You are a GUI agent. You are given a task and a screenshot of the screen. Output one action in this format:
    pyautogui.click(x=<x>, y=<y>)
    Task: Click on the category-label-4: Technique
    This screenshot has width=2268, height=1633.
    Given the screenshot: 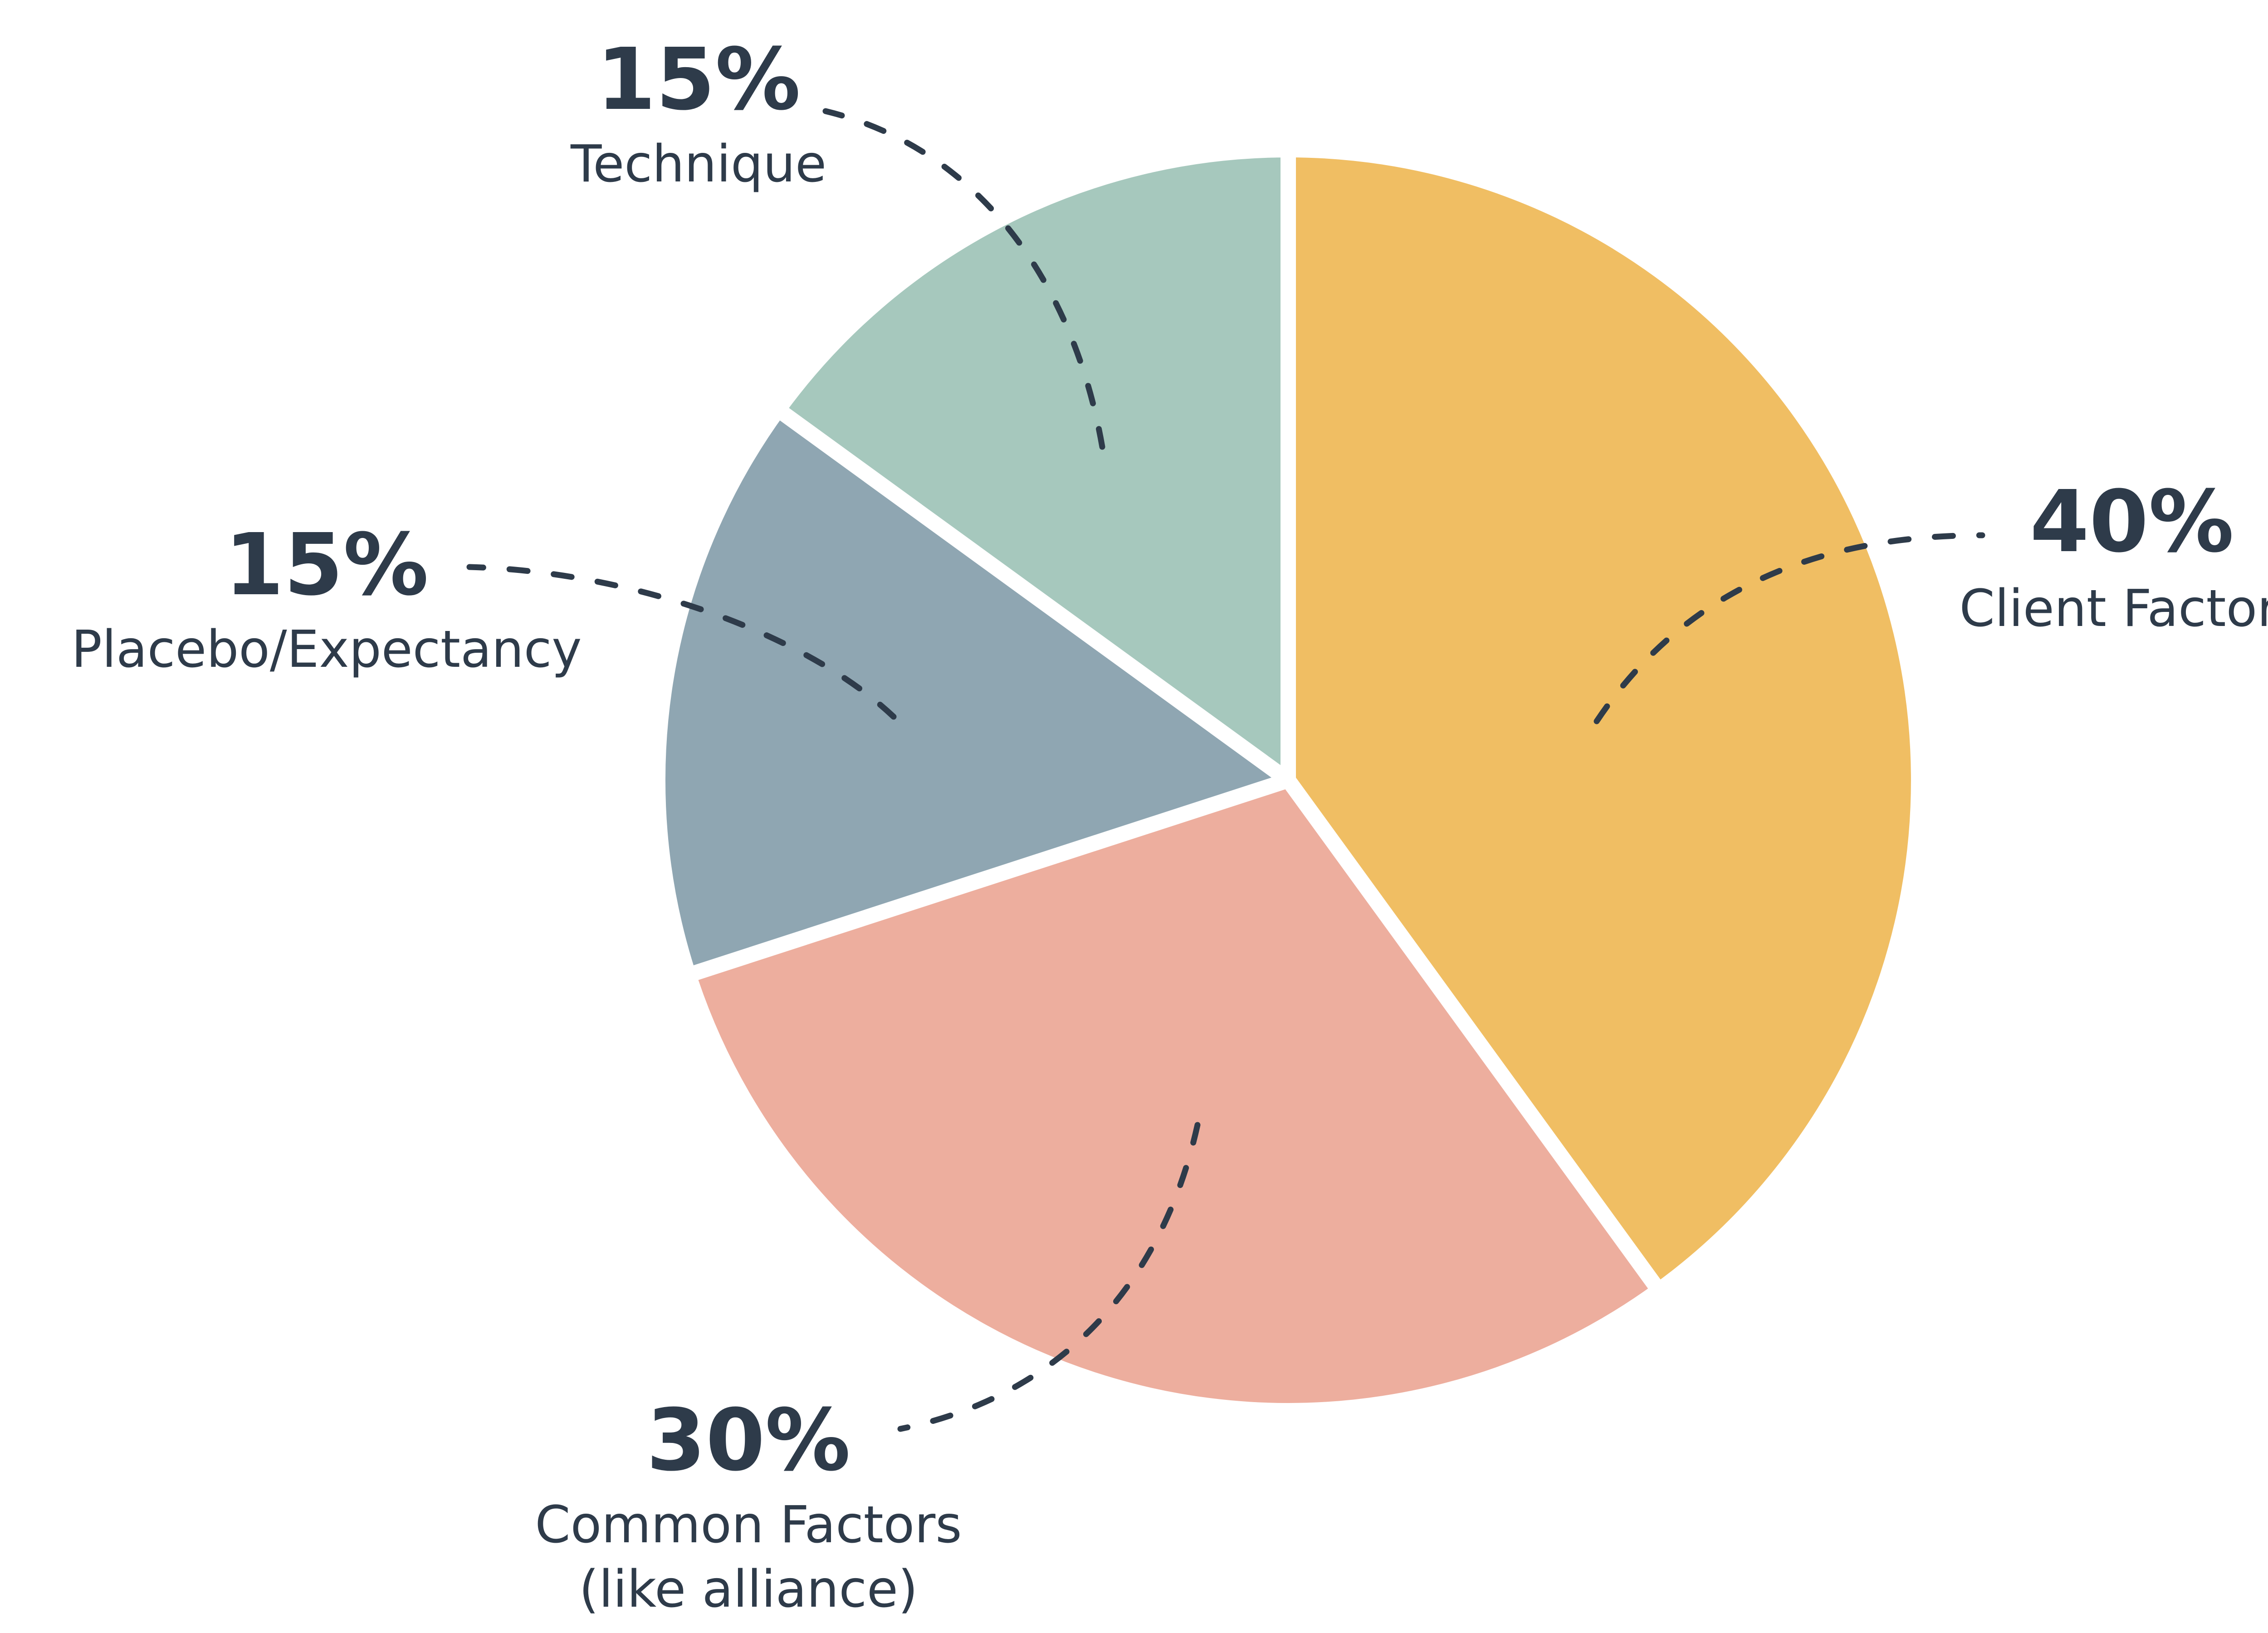 What is the action you would take?
    pyautogui.click(x=698, y=164)
    